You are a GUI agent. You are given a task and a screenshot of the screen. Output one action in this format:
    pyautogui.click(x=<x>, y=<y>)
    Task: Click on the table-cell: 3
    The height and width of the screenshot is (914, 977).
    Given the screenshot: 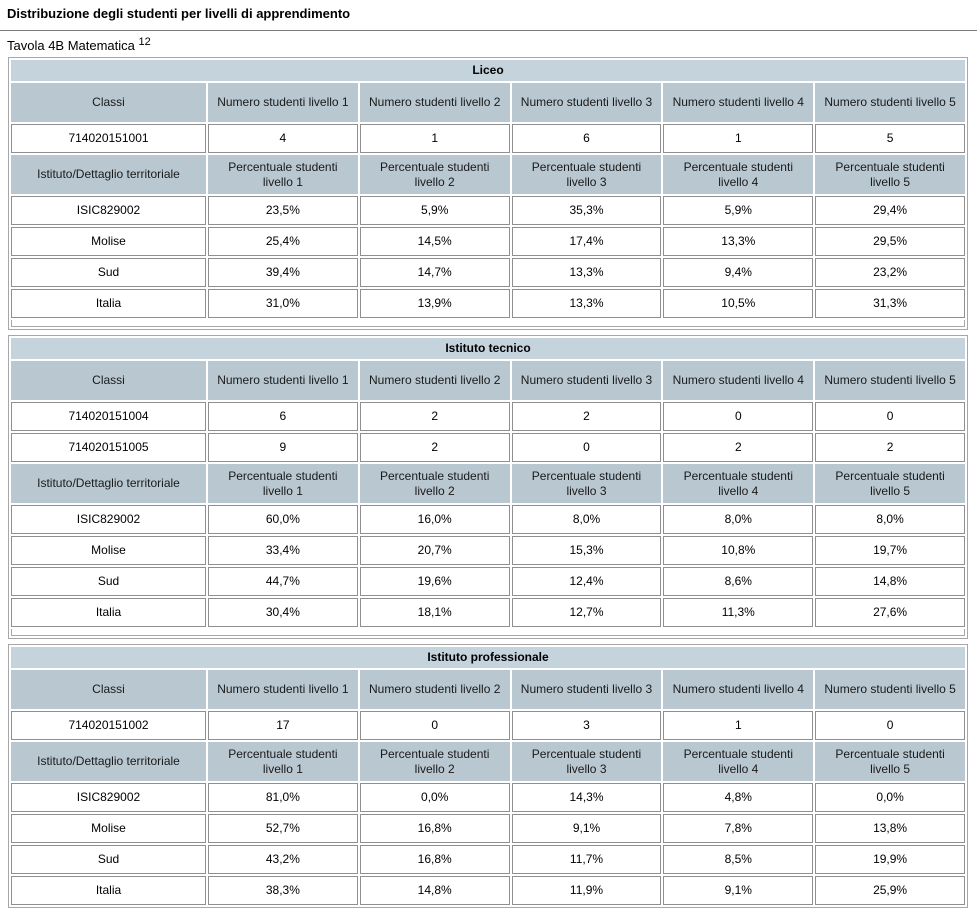 What is the action you would take?
    pyautogui.click(x=586, y=725)
    